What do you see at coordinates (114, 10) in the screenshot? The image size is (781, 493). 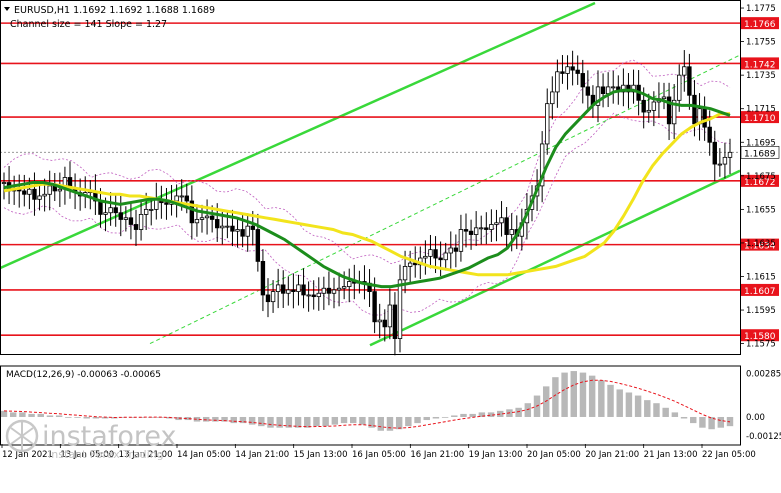 I see `chart-header-title: EURUSD,H1 1.1692 1.1692 1.1688 1.1689` at bounding box center [114, 10].